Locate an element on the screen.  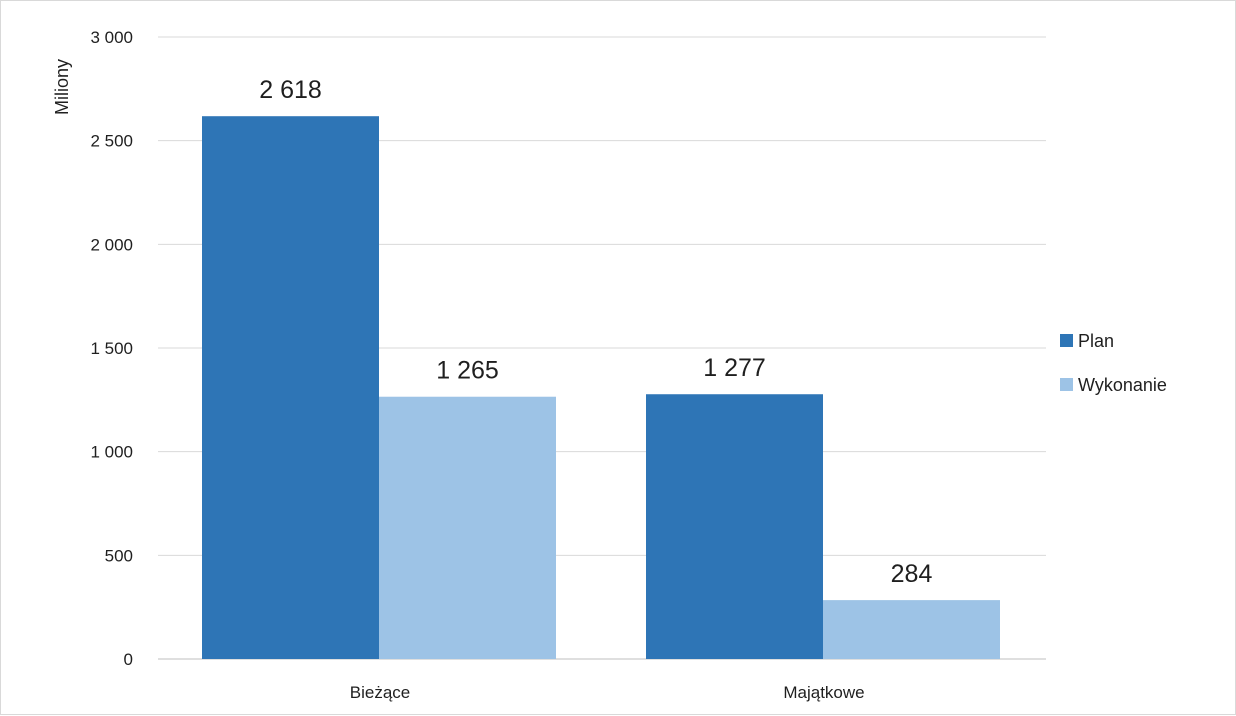
y-tick-label: 0 is located at coordinates (128, 659).